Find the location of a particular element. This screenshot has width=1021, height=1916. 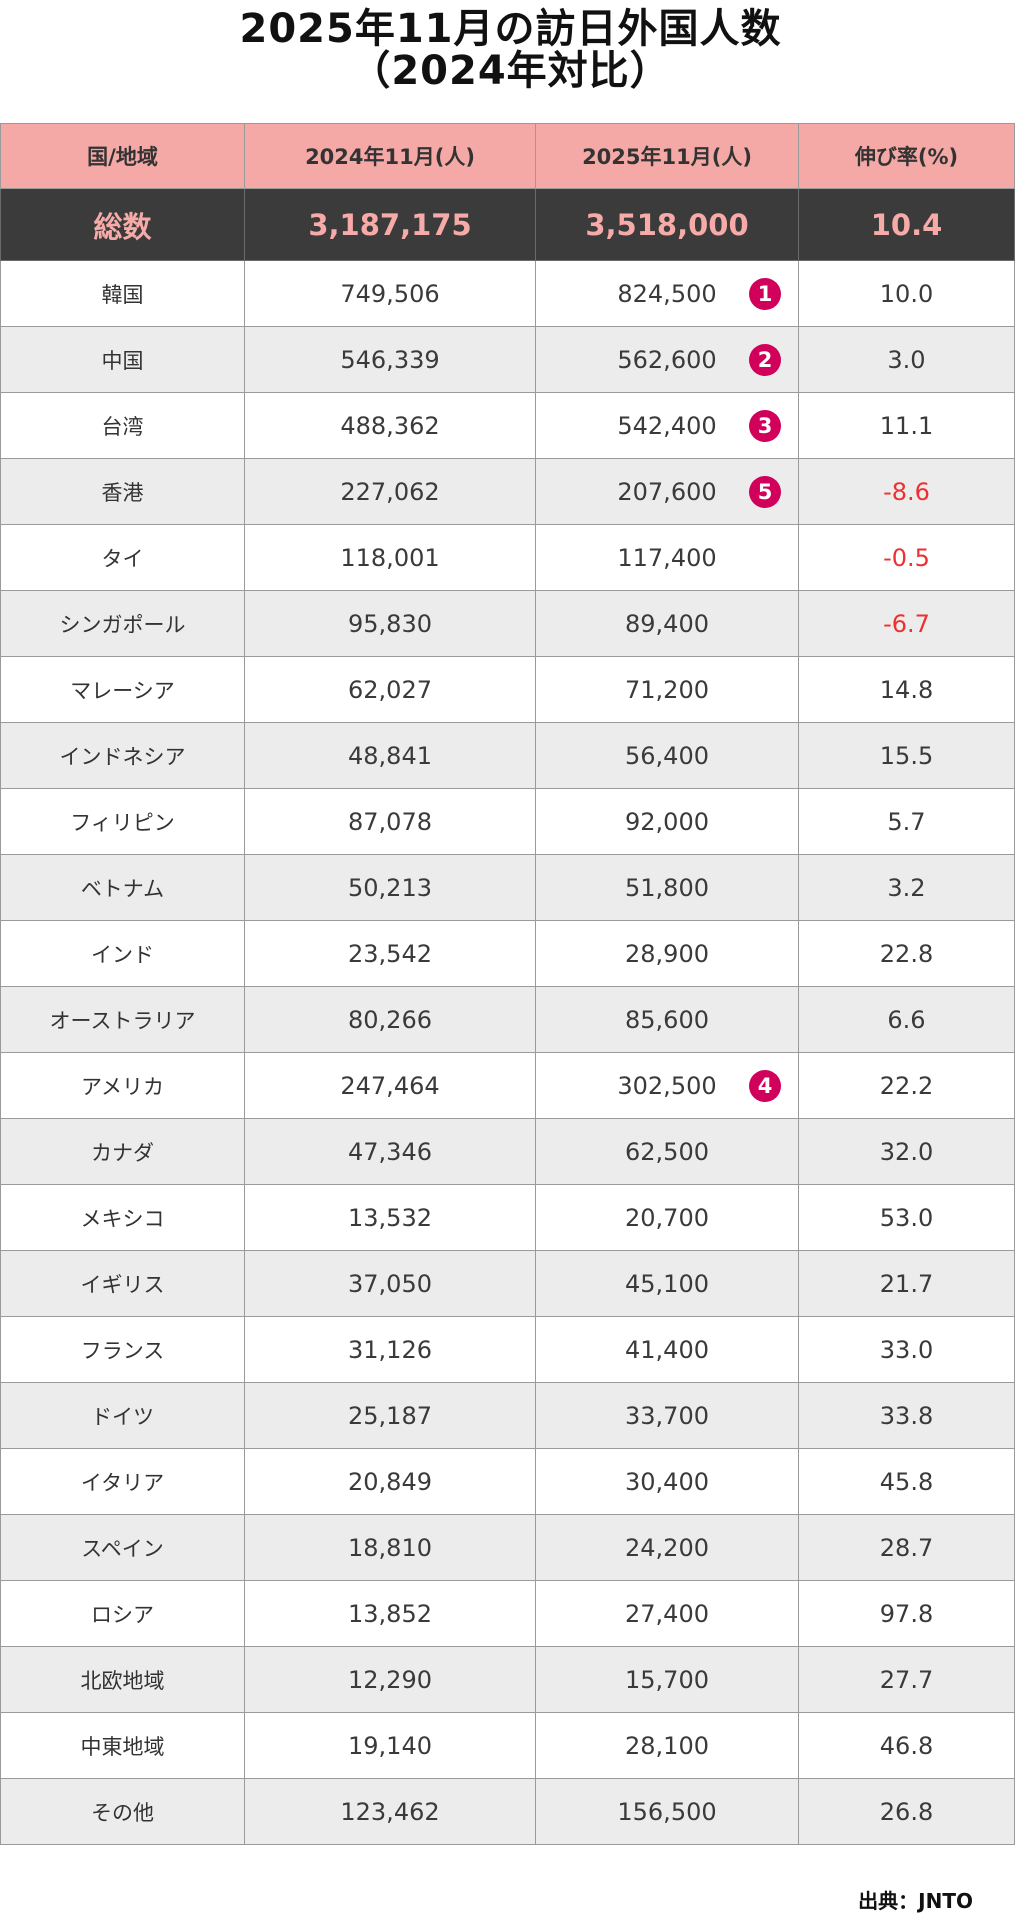

table-row: フランス 31,126 41,400 33.0 is located at coordinates (507, 1349).